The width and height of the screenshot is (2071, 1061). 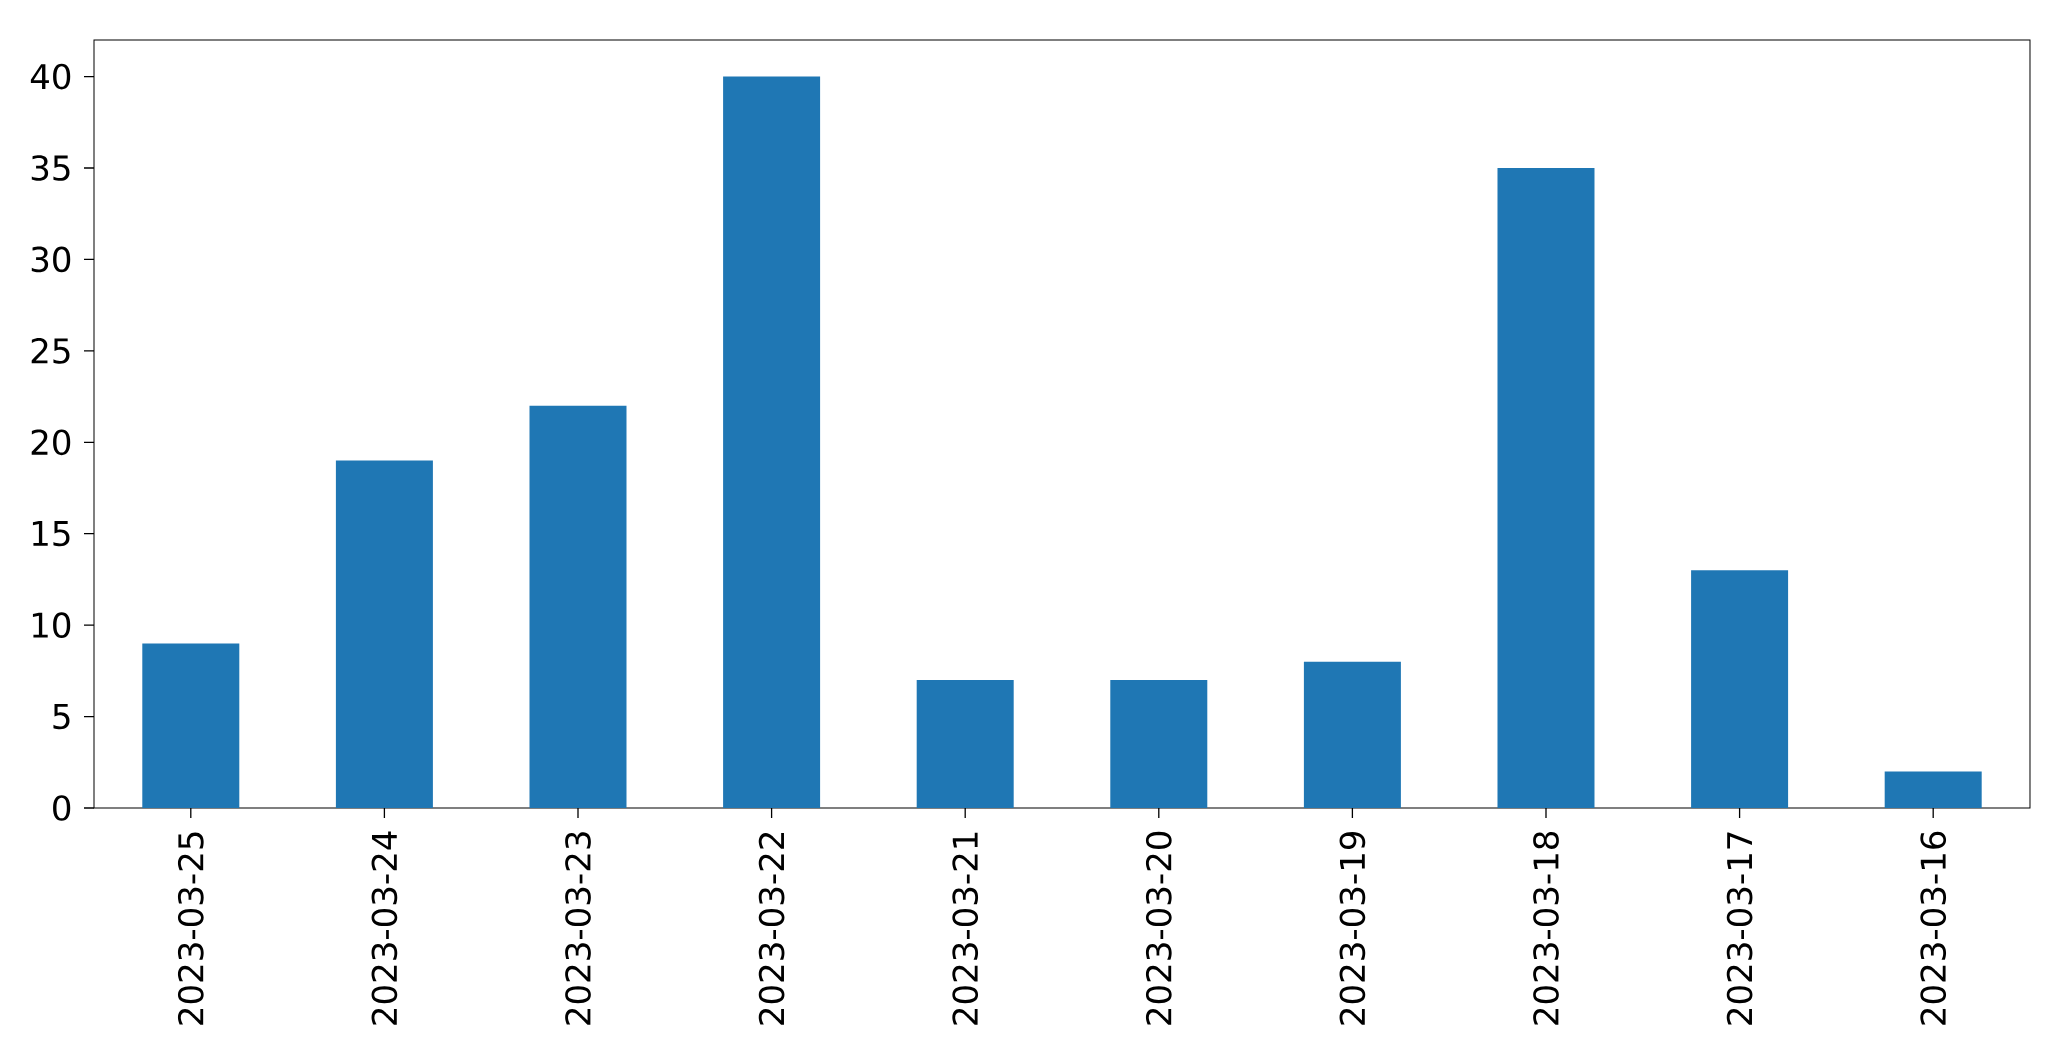 What do you see at coordinates (51, 625) in the screenshot?
I see `y-tick-label: 10` at bounding box center [51, 625].